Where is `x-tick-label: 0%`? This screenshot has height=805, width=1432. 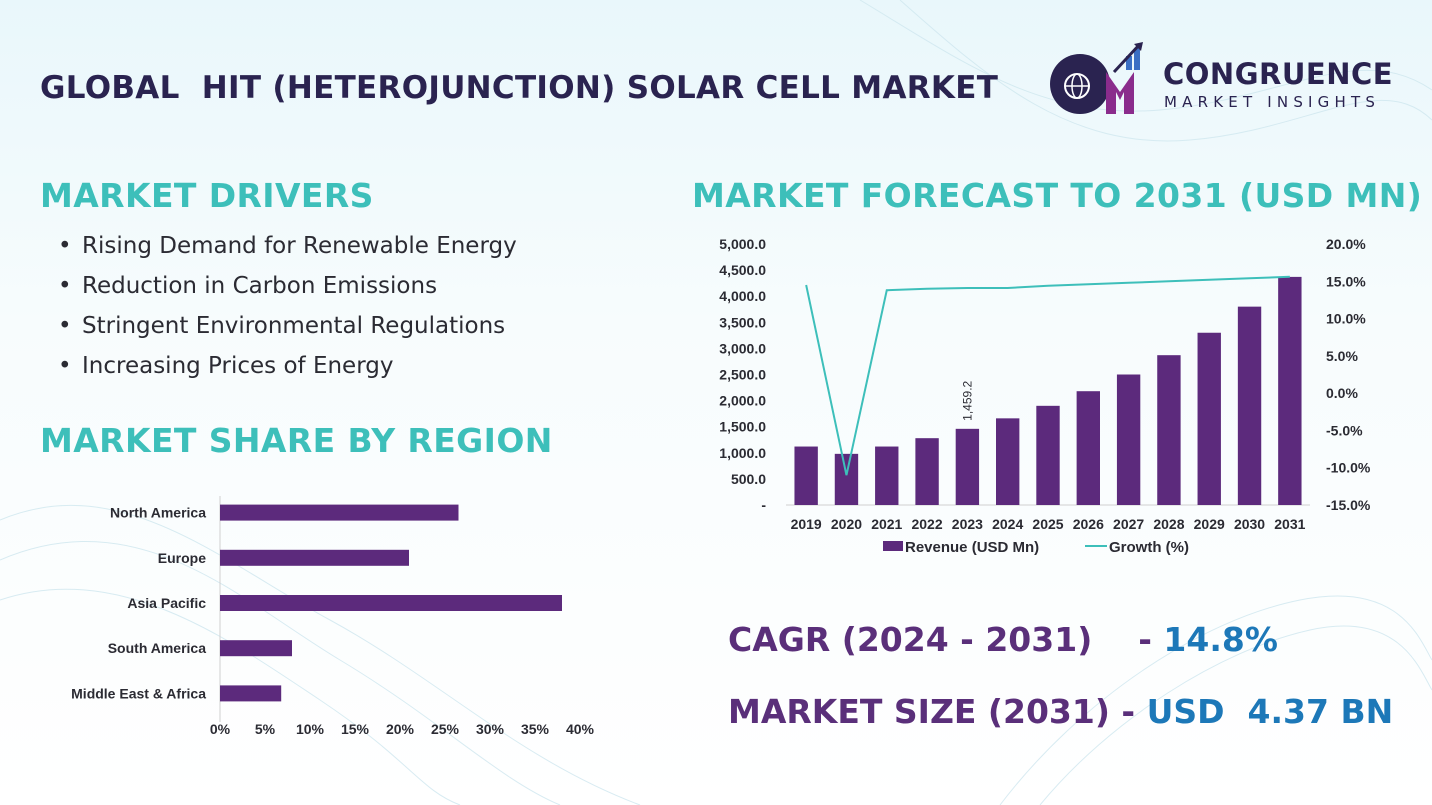 x-tick-label: 0% is located at coordinates (220, 729).